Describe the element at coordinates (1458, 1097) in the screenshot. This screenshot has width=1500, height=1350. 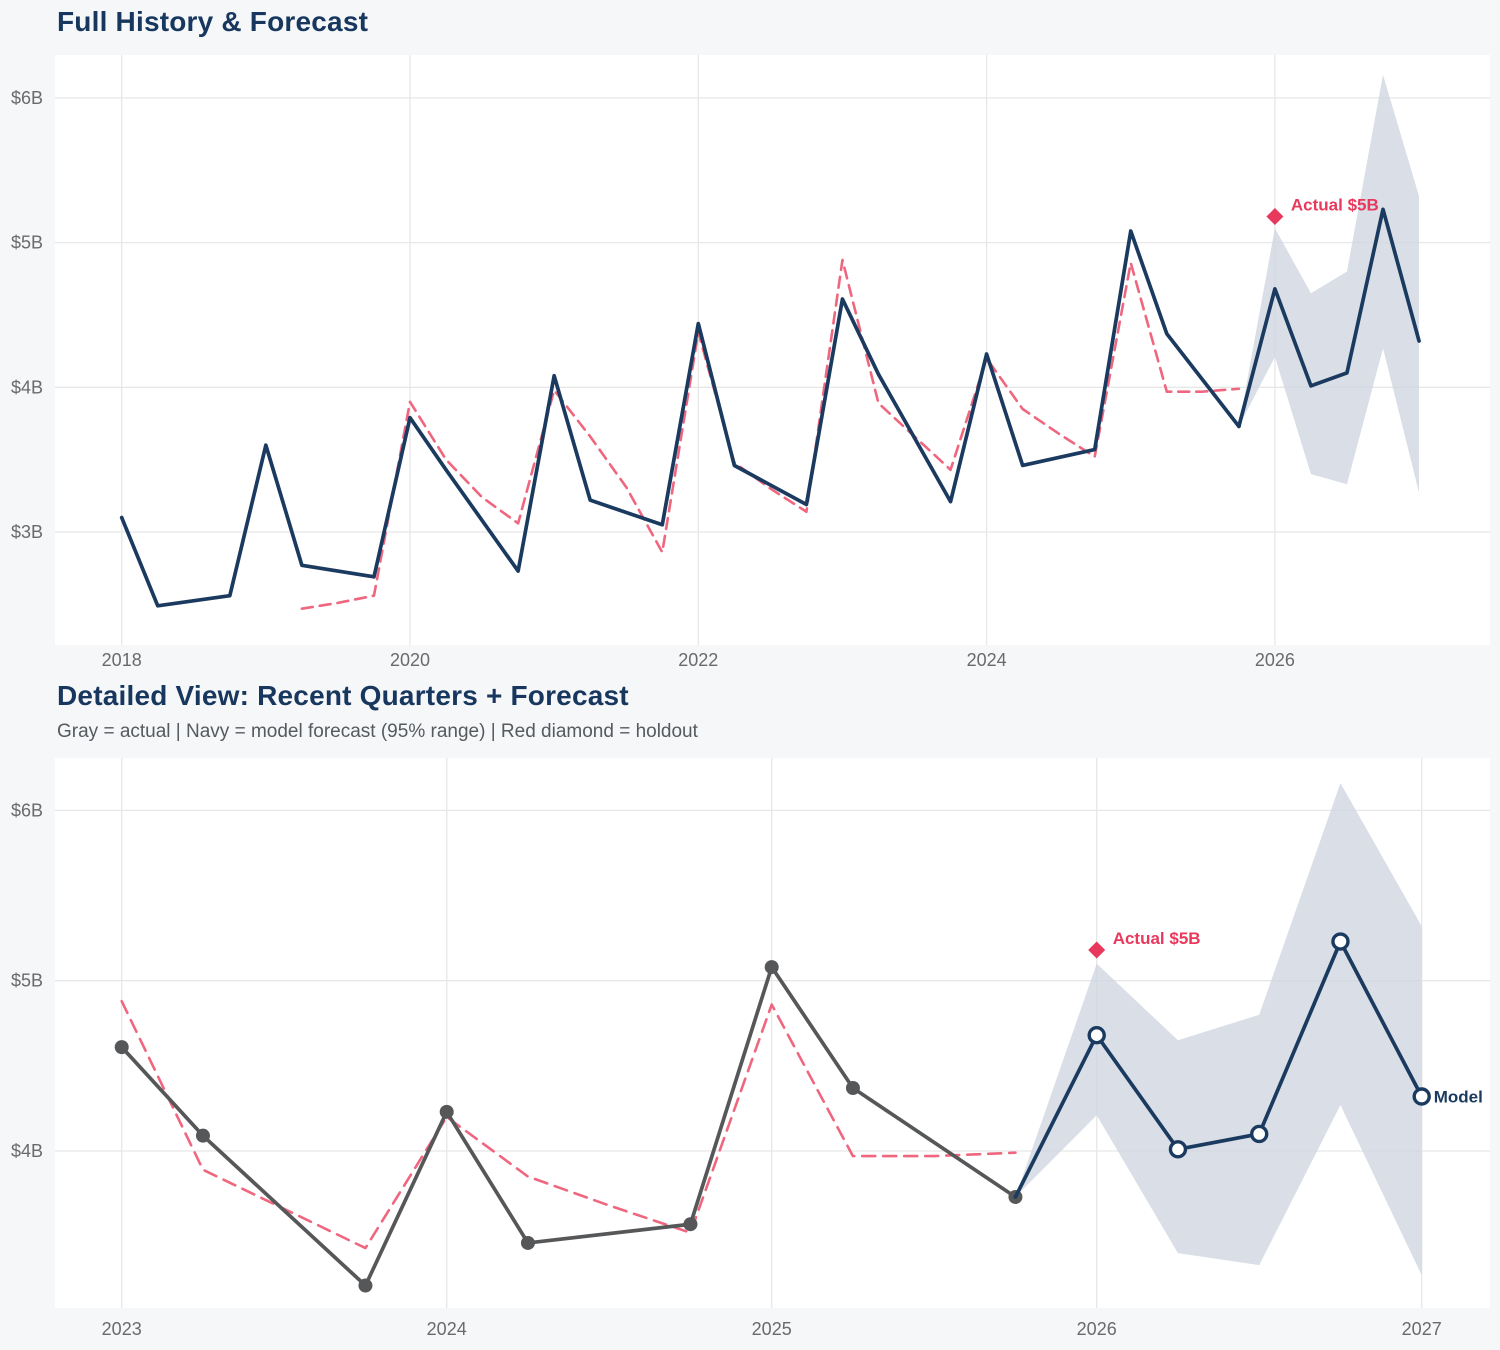
I see `model-line-label: Model` at that location.